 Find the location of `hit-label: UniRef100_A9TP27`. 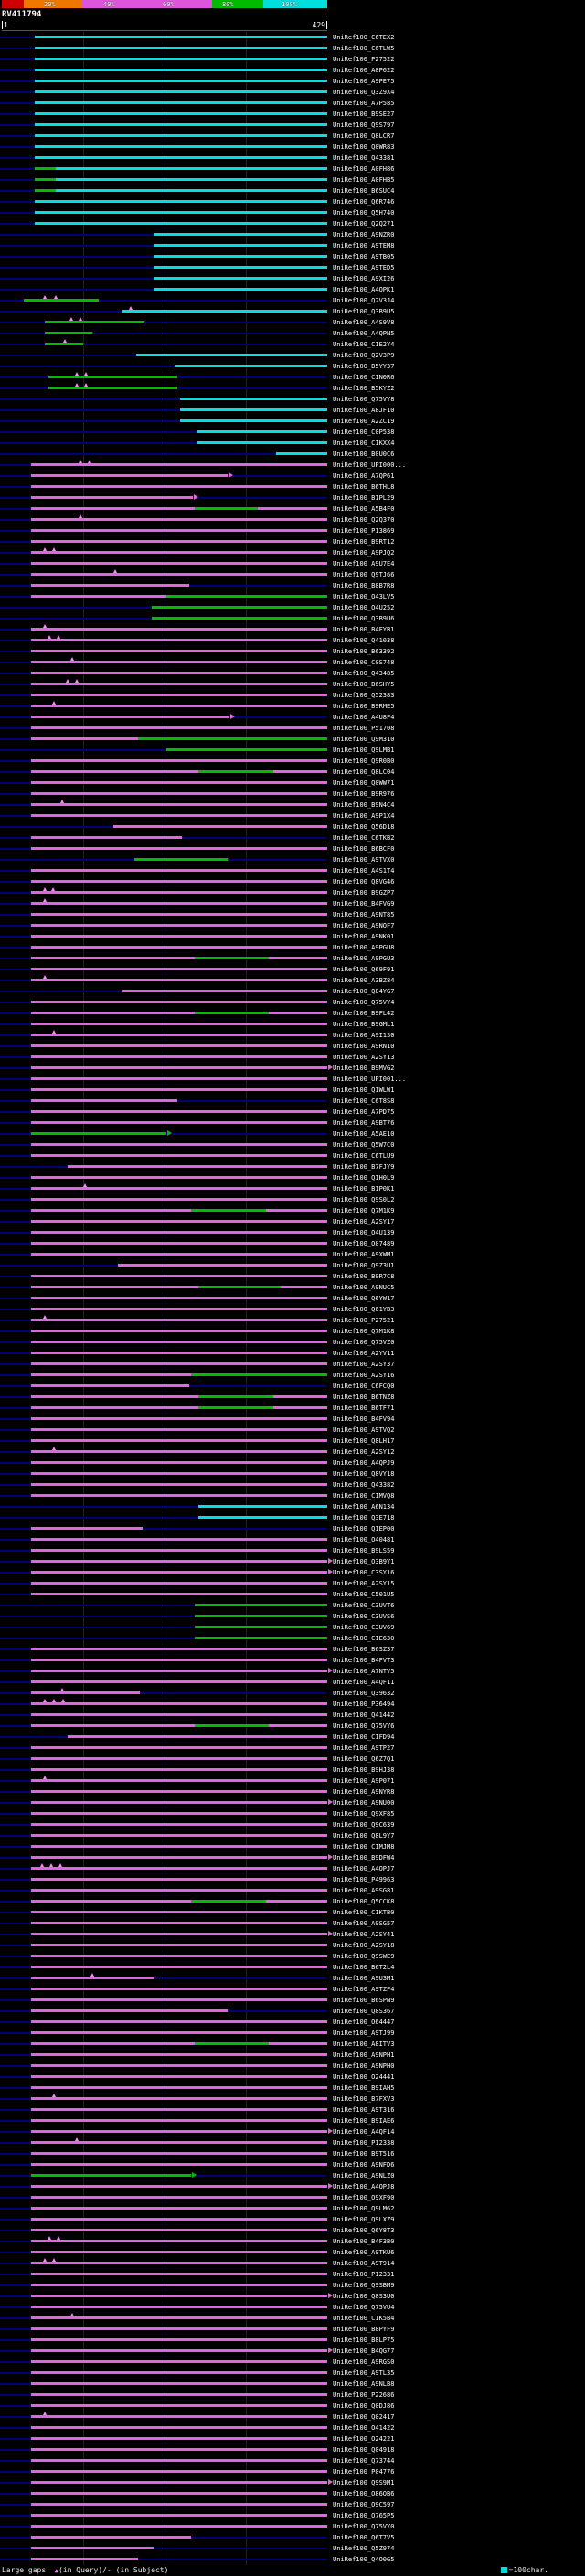

hit-label: UniRef100_A9TP27 is located at coordinates (364, 1748).